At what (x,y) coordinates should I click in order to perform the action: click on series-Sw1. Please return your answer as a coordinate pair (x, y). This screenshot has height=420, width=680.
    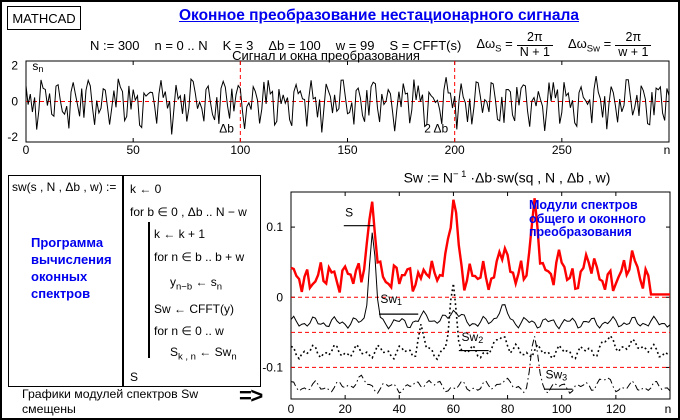
    Looking at the image, I should click on (480, 281).